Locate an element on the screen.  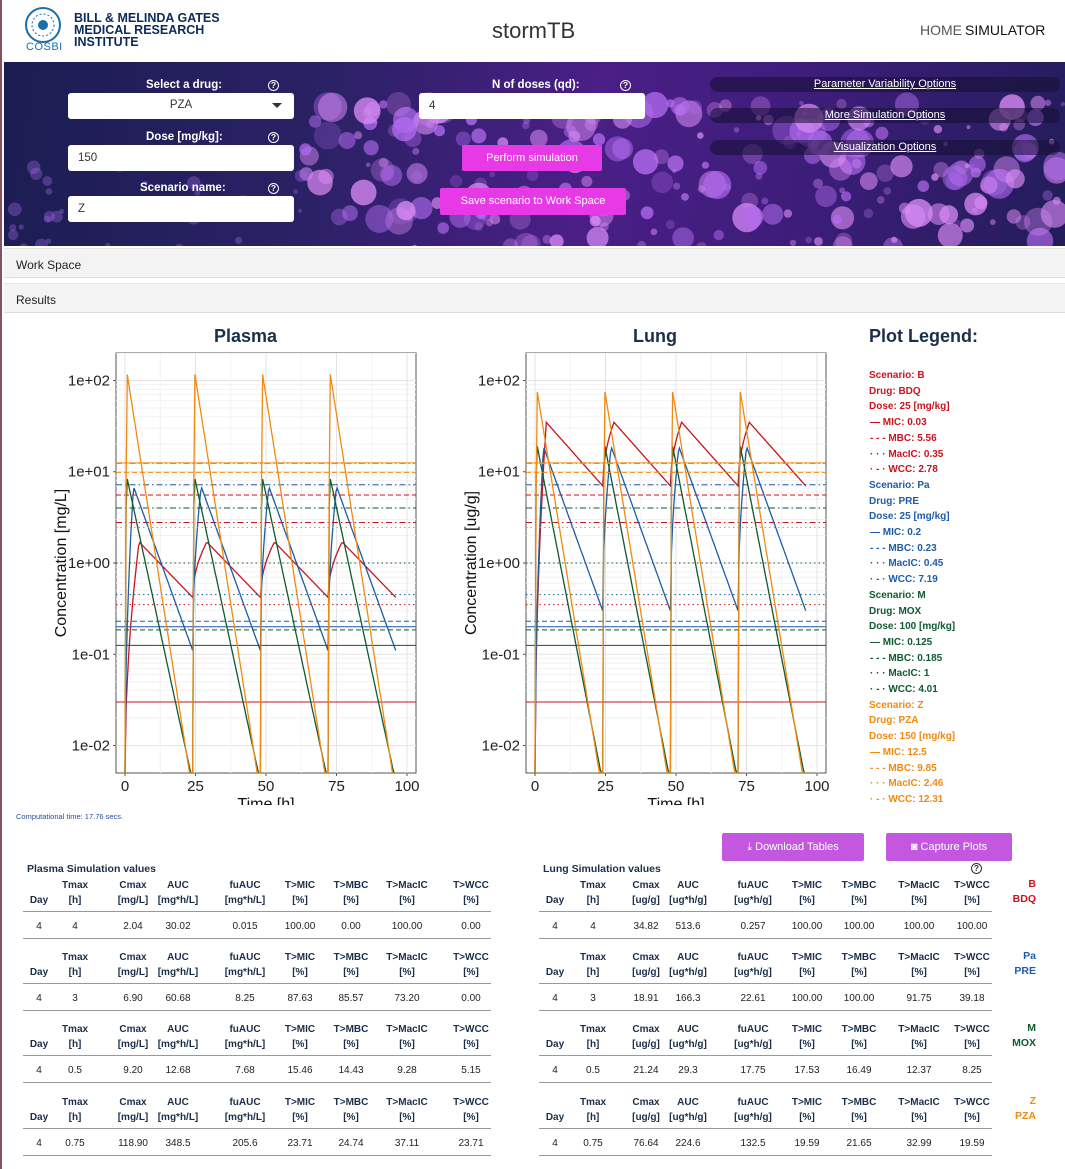
tables-help-icon: ? is located at coordinates (976, 868).